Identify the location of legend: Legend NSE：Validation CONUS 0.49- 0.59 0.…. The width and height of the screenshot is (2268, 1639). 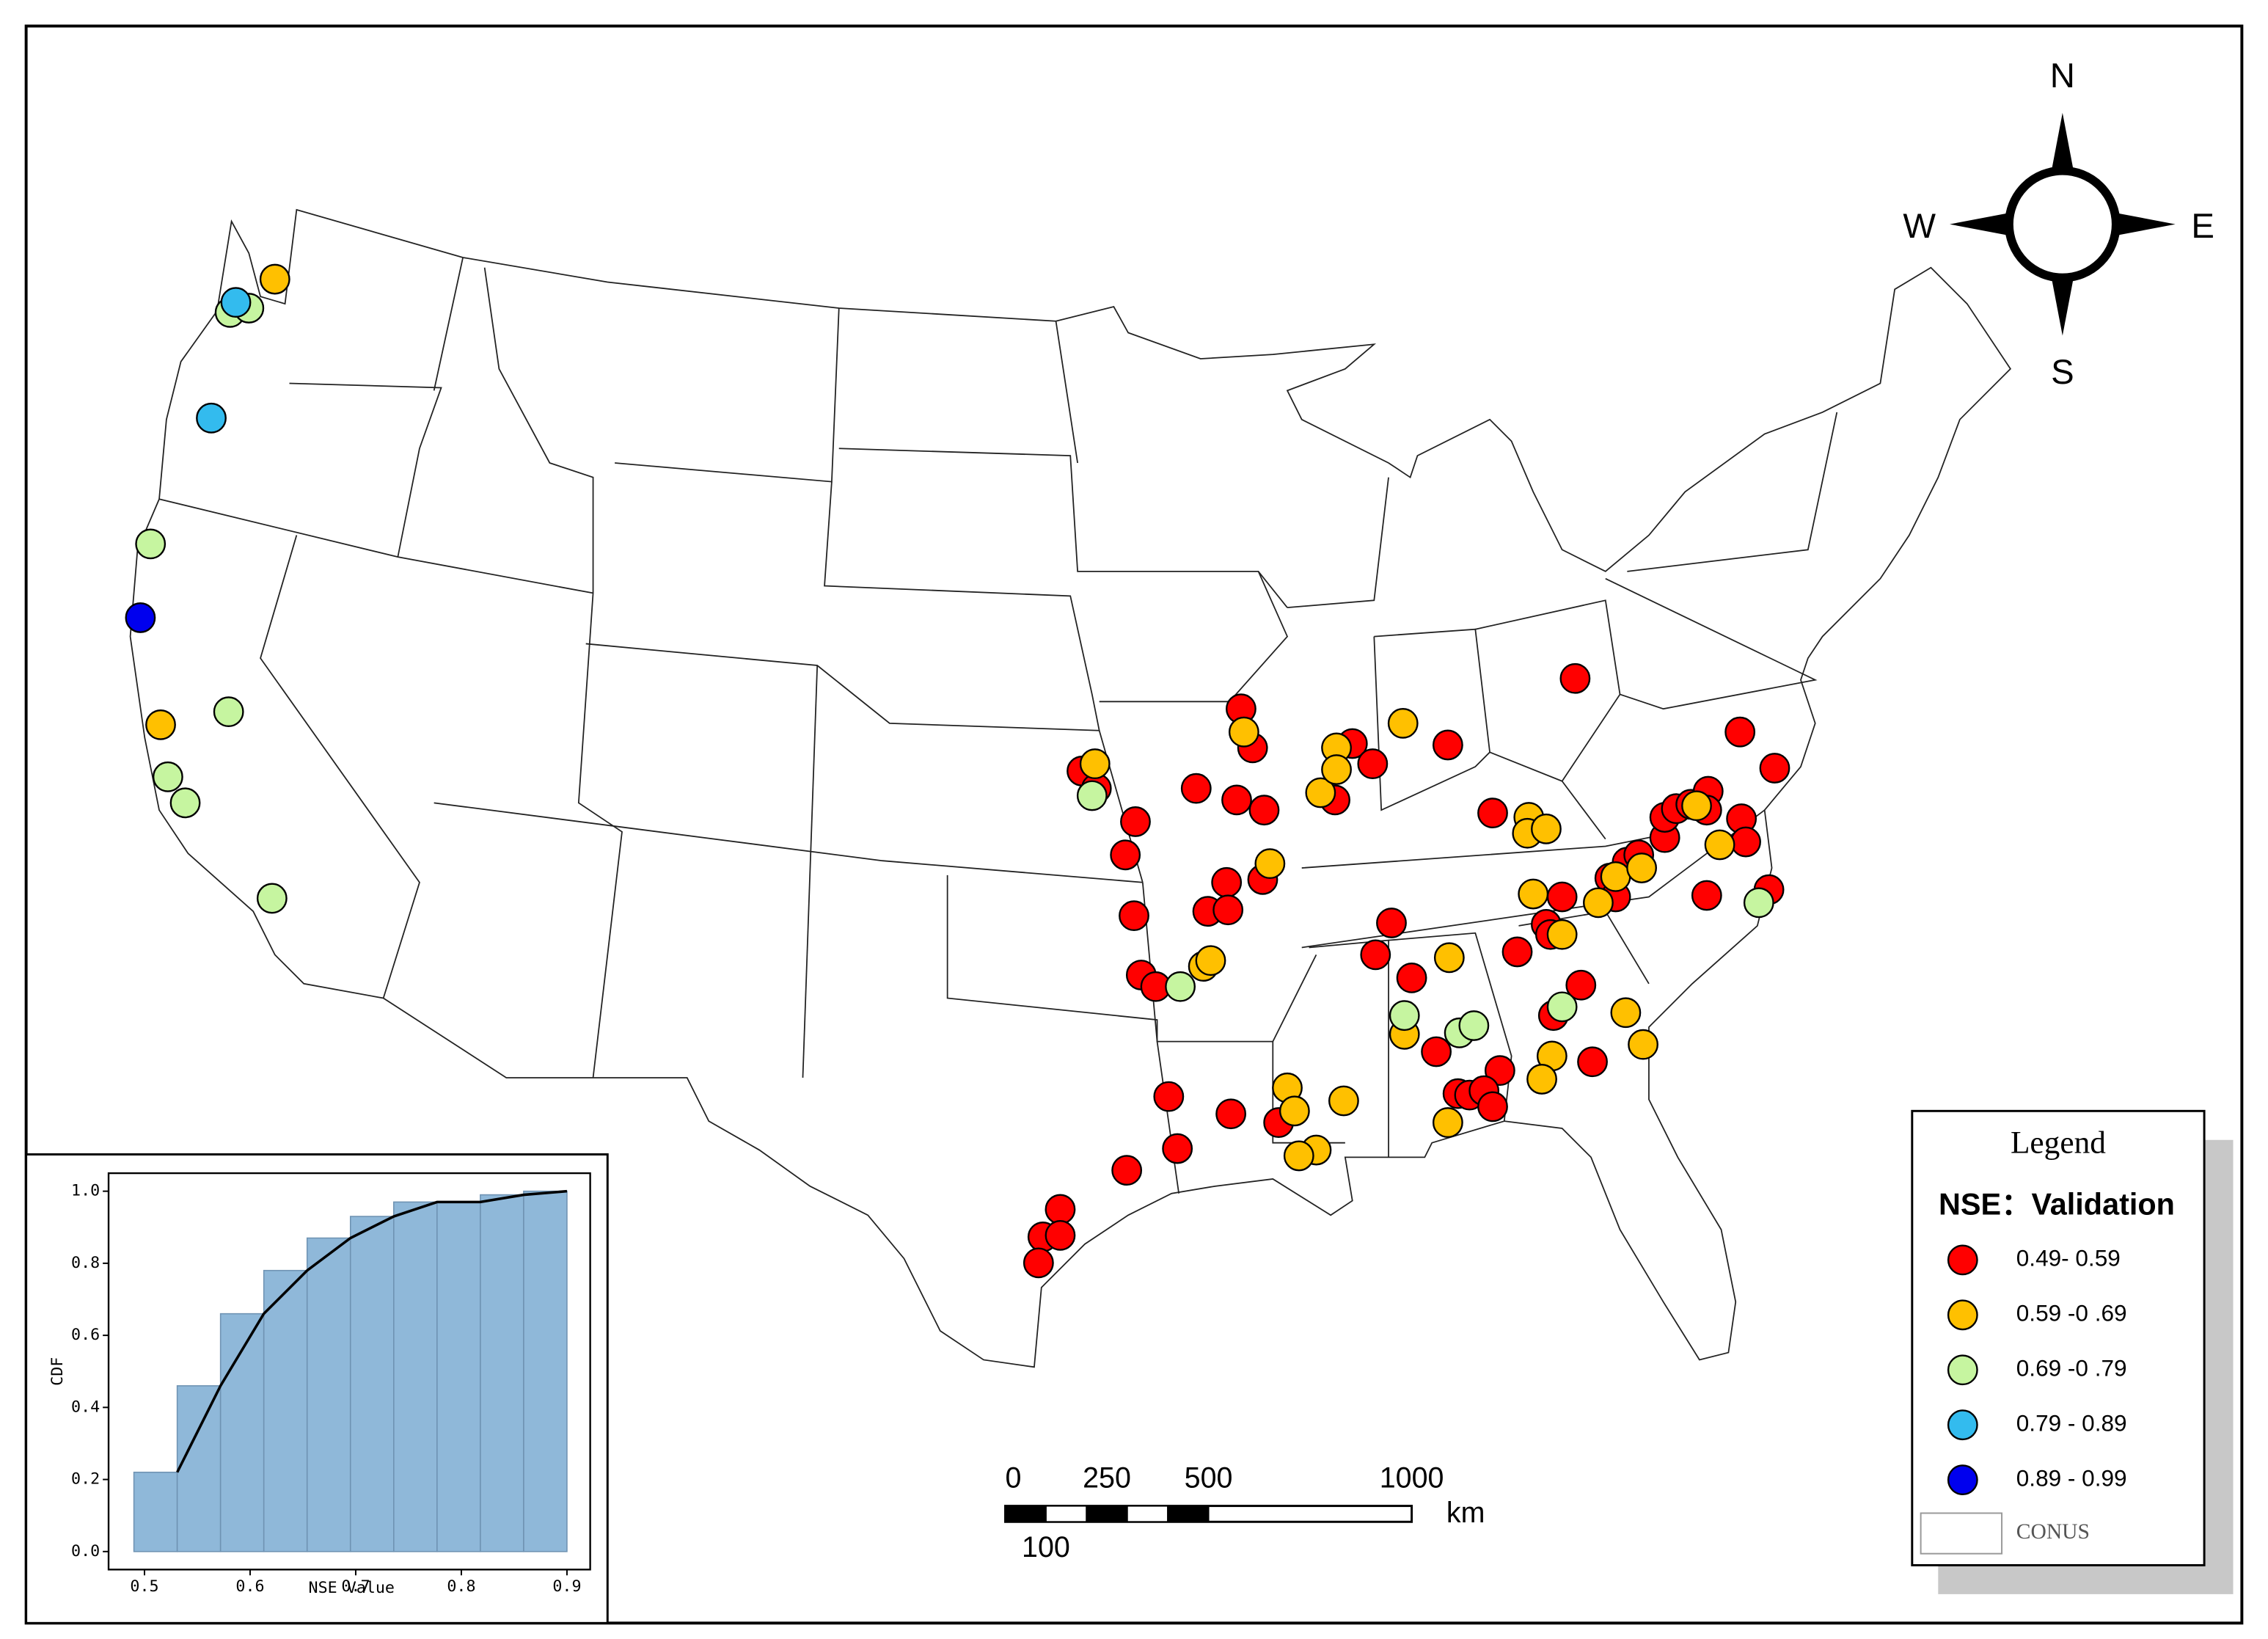
(2072, 1351).